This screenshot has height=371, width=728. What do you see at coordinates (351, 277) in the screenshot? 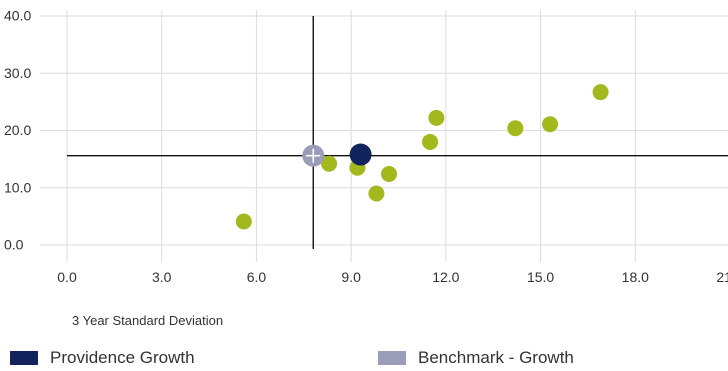
I see `x-tick-label: 9.0` at bounding box center [351, 277].